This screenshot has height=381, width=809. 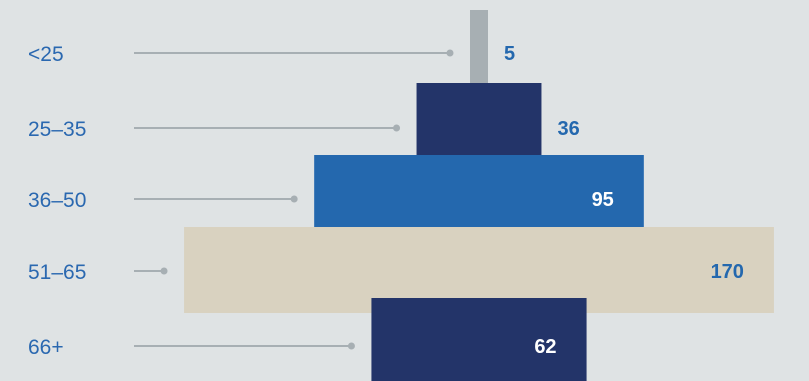 I want to click on category-label-2: 25–35, so click(x=57, y=129).